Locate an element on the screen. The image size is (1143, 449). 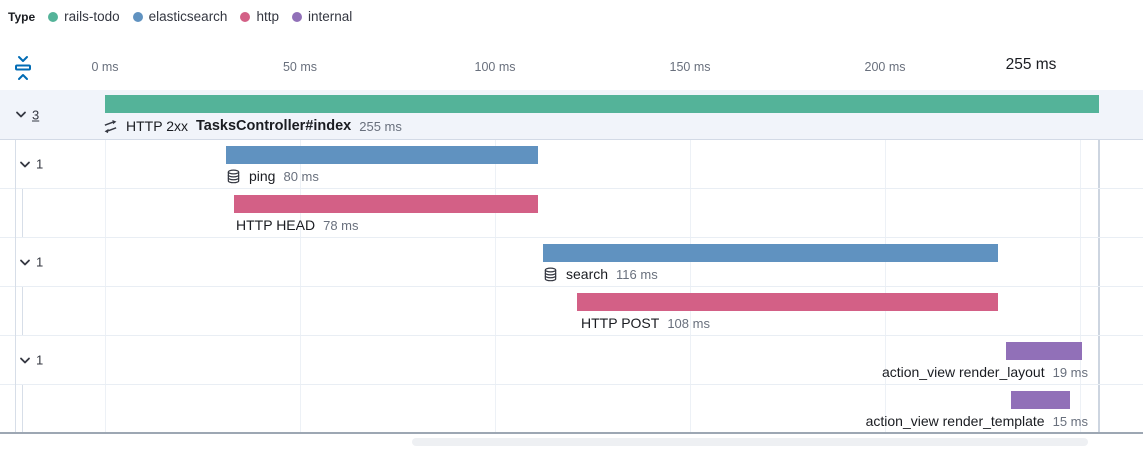
span-duration: 80 ms is located at coordinates (301, 176).